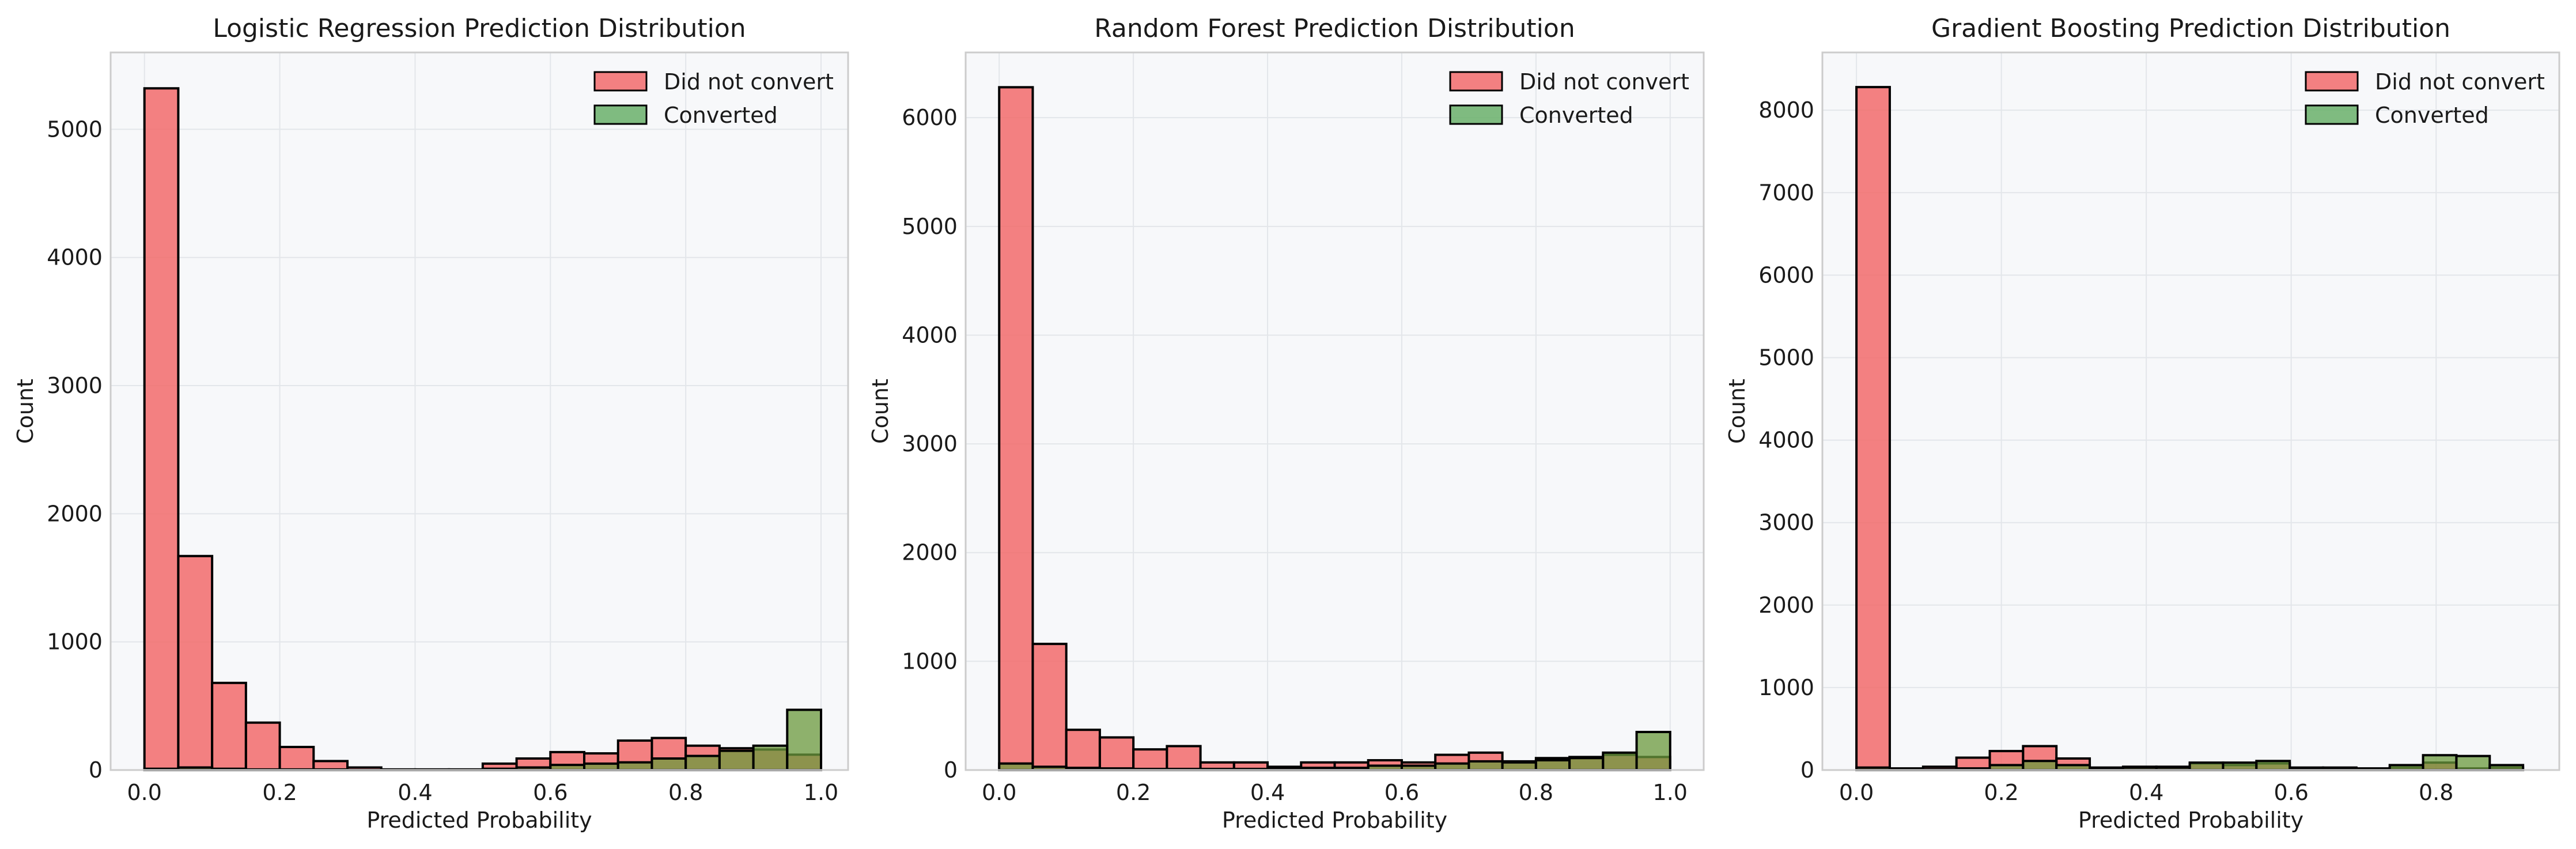 Image resolution: width=2576 pixels, height=849 pixels. I want to click on chart-title: Random Forest Prediction Distribution, so click(1334, 29).